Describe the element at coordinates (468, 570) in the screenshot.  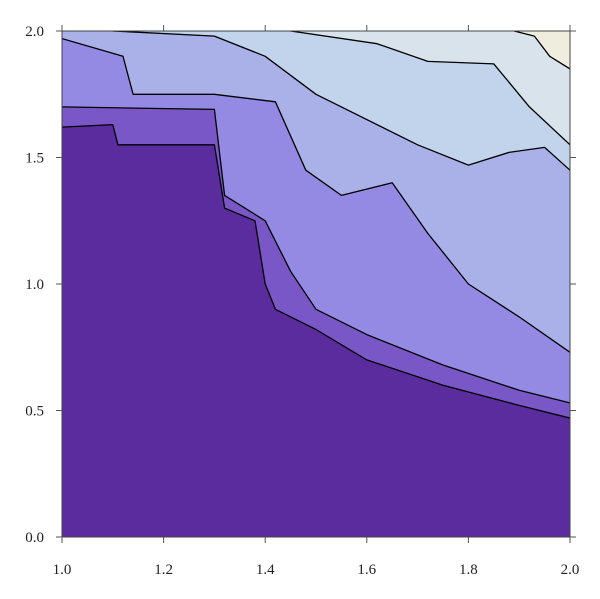
I see `x-tick-label: 1.8` at that location.